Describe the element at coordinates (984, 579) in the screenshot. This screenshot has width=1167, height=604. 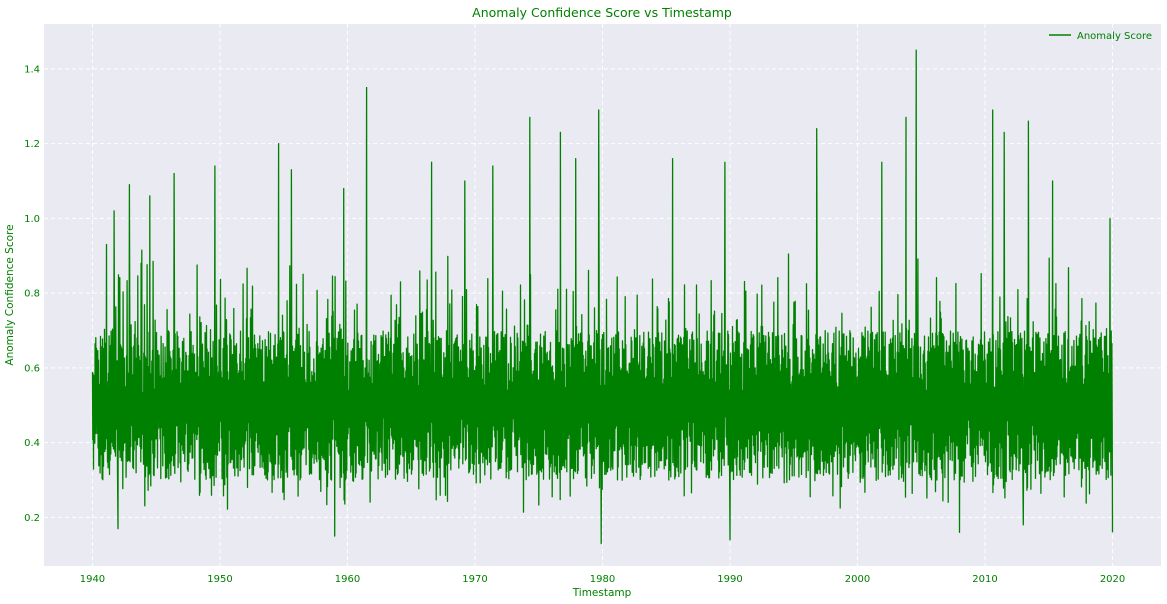
I see `x-tick-label-2010: 2010` at that location.